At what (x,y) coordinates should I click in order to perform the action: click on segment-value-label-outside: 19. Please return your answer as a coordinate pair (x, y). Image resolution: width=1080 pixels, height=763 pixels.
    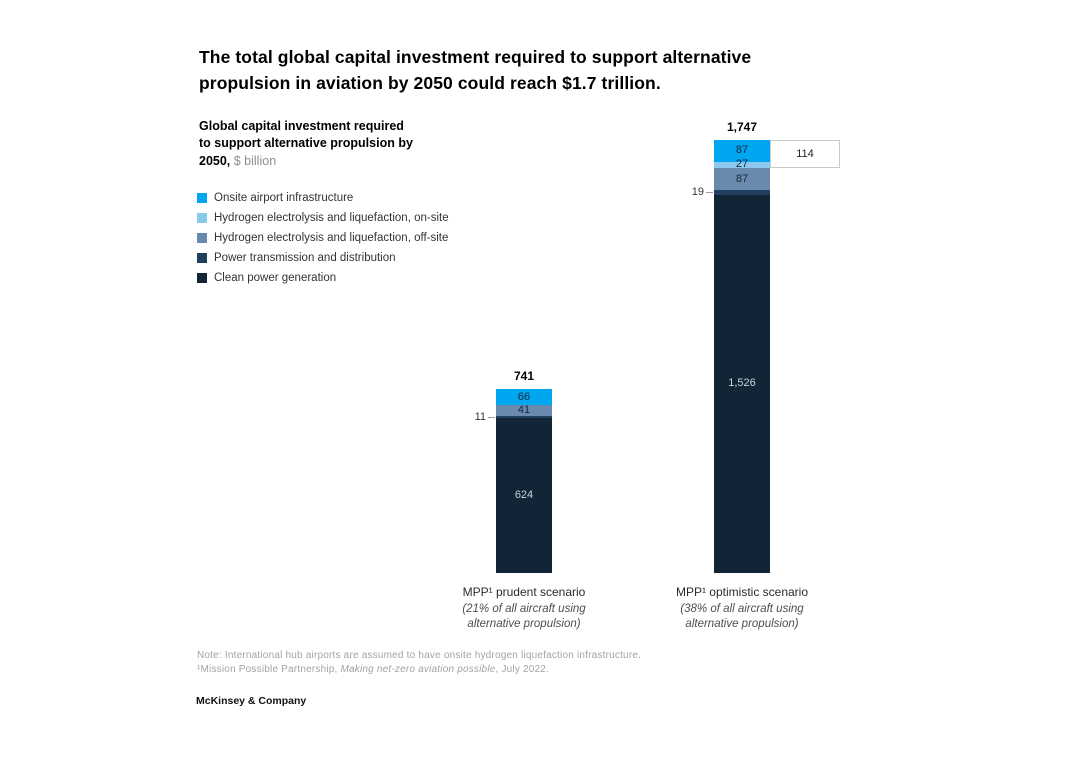
    Looking at the image, I should click on (697, 192).